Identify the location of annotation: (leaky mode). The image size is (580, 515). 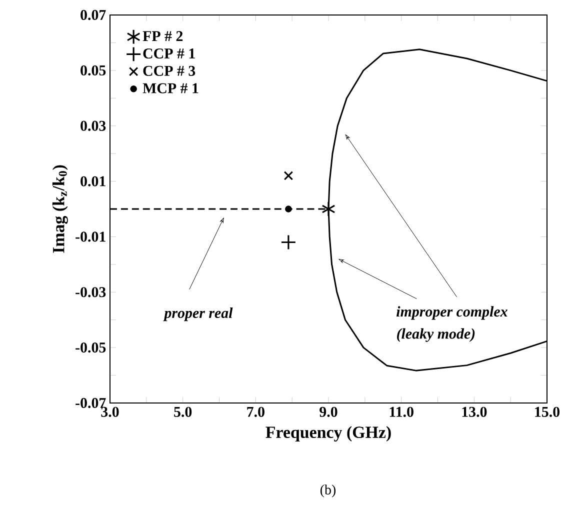
(436, 335).